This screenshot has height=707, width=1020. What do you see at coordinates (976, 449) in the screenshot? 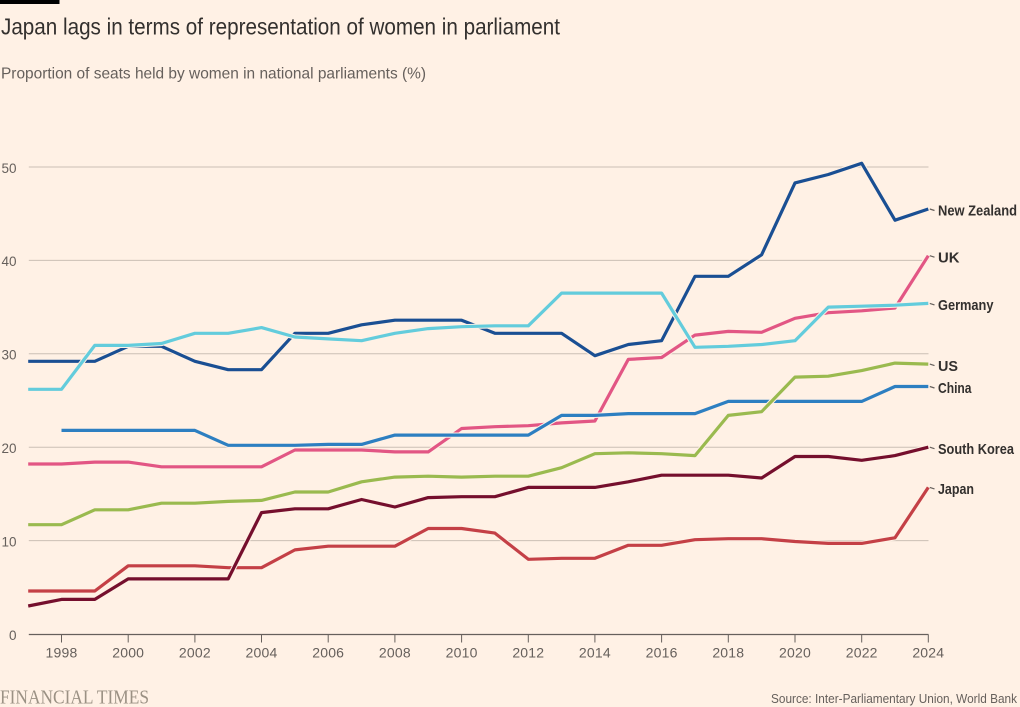
I see `svg-text: South Korea` at bounding box center [976, 449].